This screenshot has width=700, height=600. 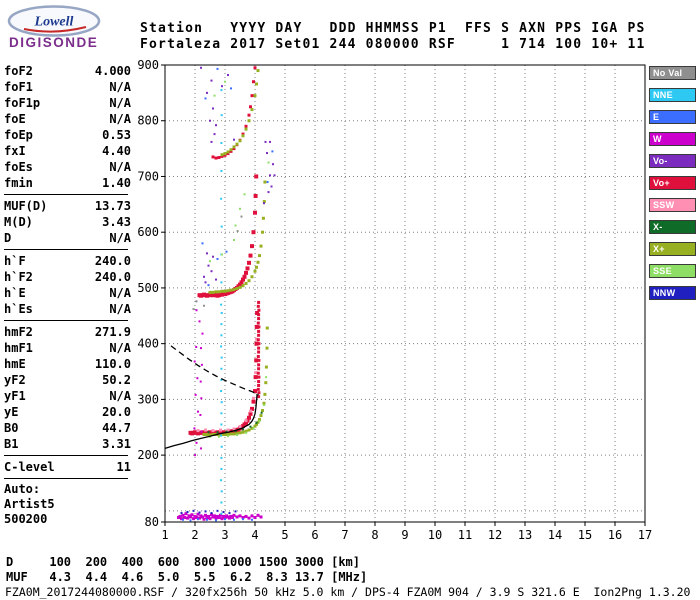 What do you see at coordinates (67, 348) in the screenshot?
I see `param-row-hmf1: hmF1 N/A` at bounding box center [67, 348].